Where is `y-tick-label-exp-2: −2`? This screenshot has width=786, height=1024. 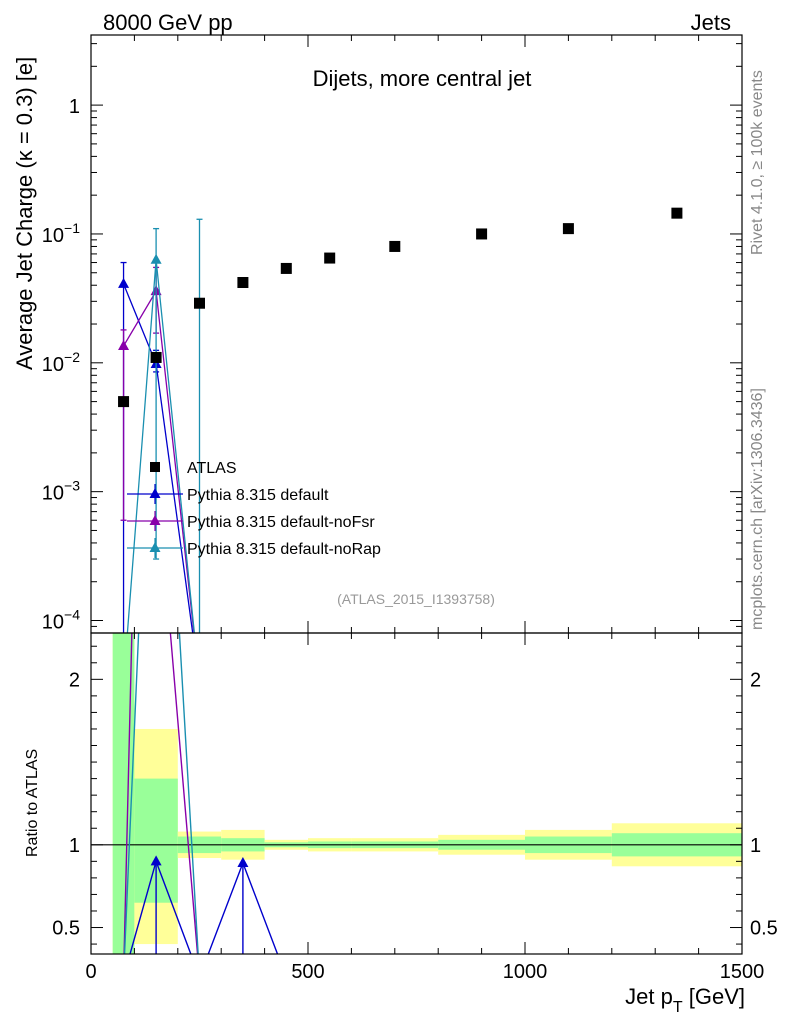 y-tick-label-exp-2: −2 is located at coordinates (72, 357).